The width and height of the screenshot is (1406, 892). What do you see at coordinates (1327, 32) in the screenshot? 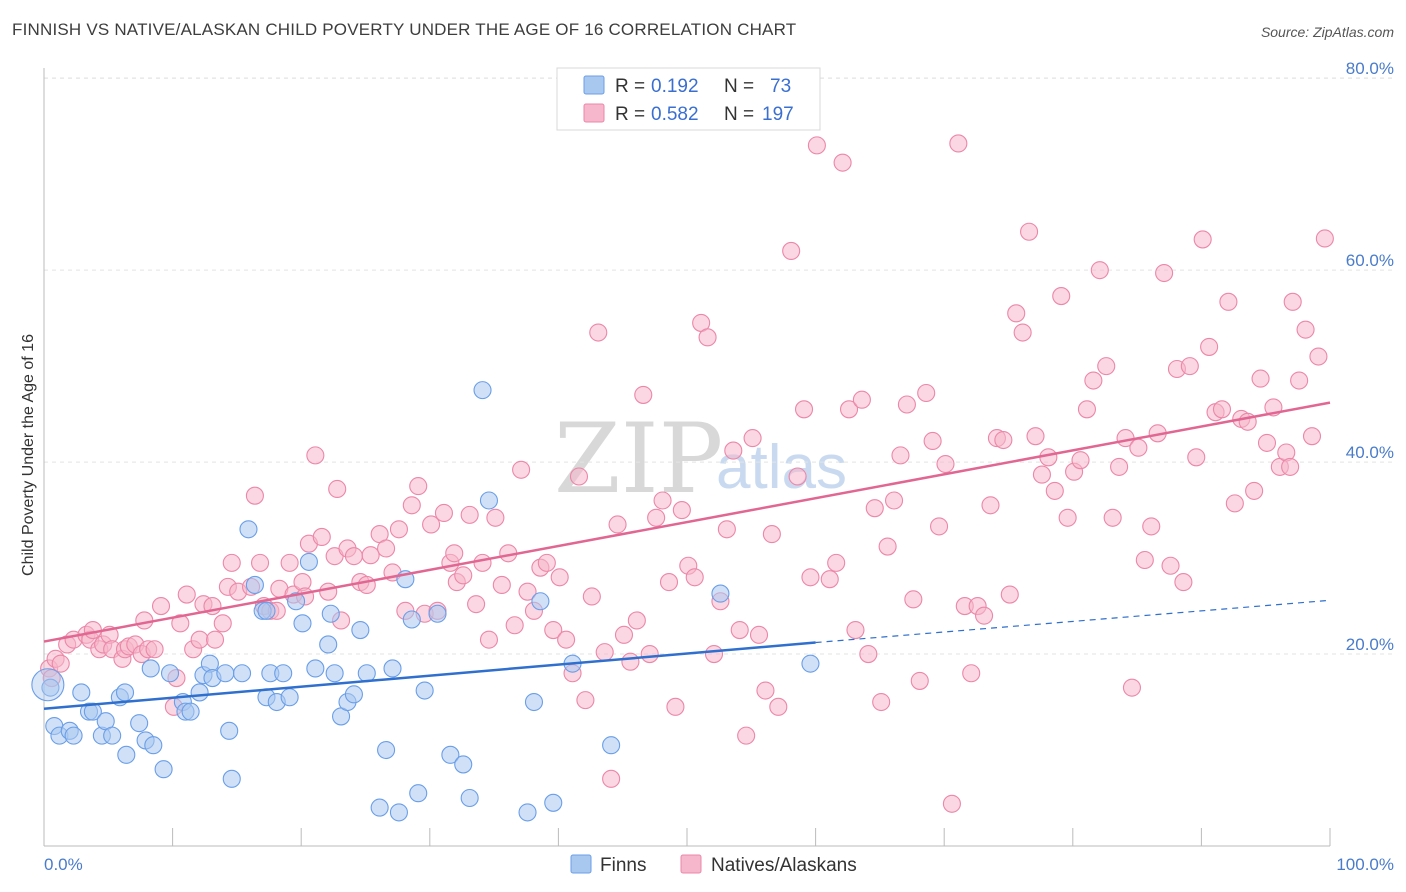
I see `source-label: Source: ZipAtlas.com` at bounding box center [1327, 32].